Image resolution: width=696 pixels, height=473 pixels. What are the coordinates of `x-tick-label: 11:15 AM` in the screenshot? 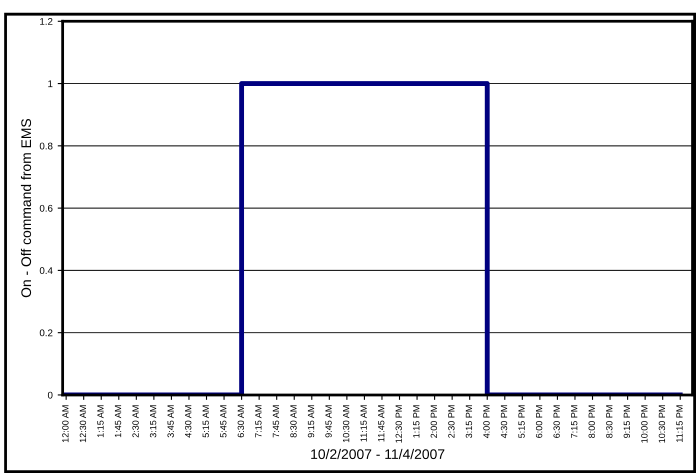 It's located at (363, 423).